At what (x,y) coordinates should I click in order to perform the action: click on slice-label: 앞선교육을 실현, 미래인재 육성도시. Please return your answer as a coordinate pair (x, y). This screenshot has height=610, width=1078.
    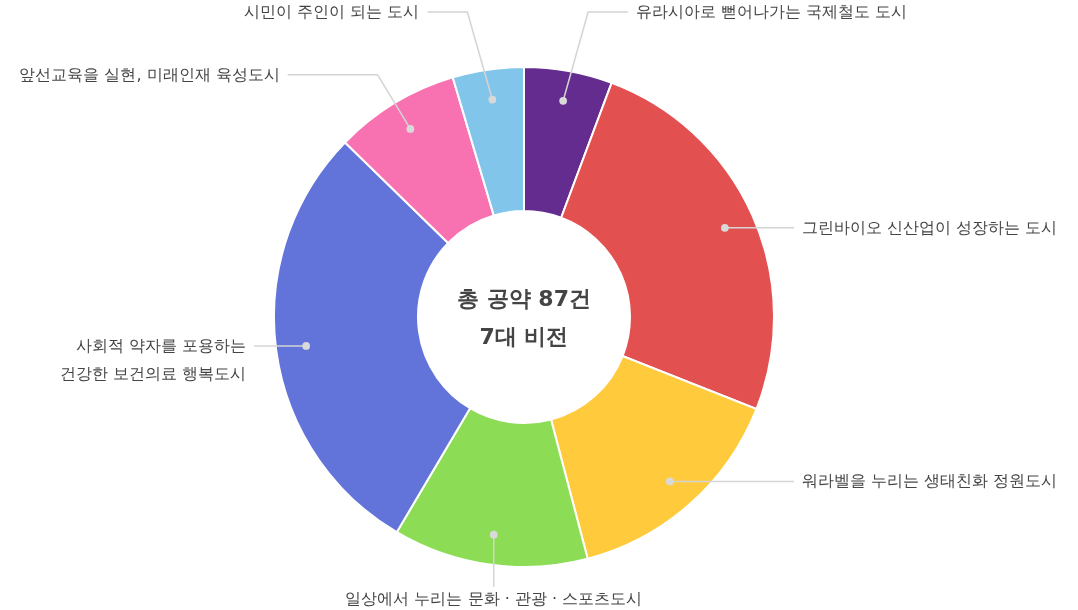
    Looking at the image, I should click on (149, 74).